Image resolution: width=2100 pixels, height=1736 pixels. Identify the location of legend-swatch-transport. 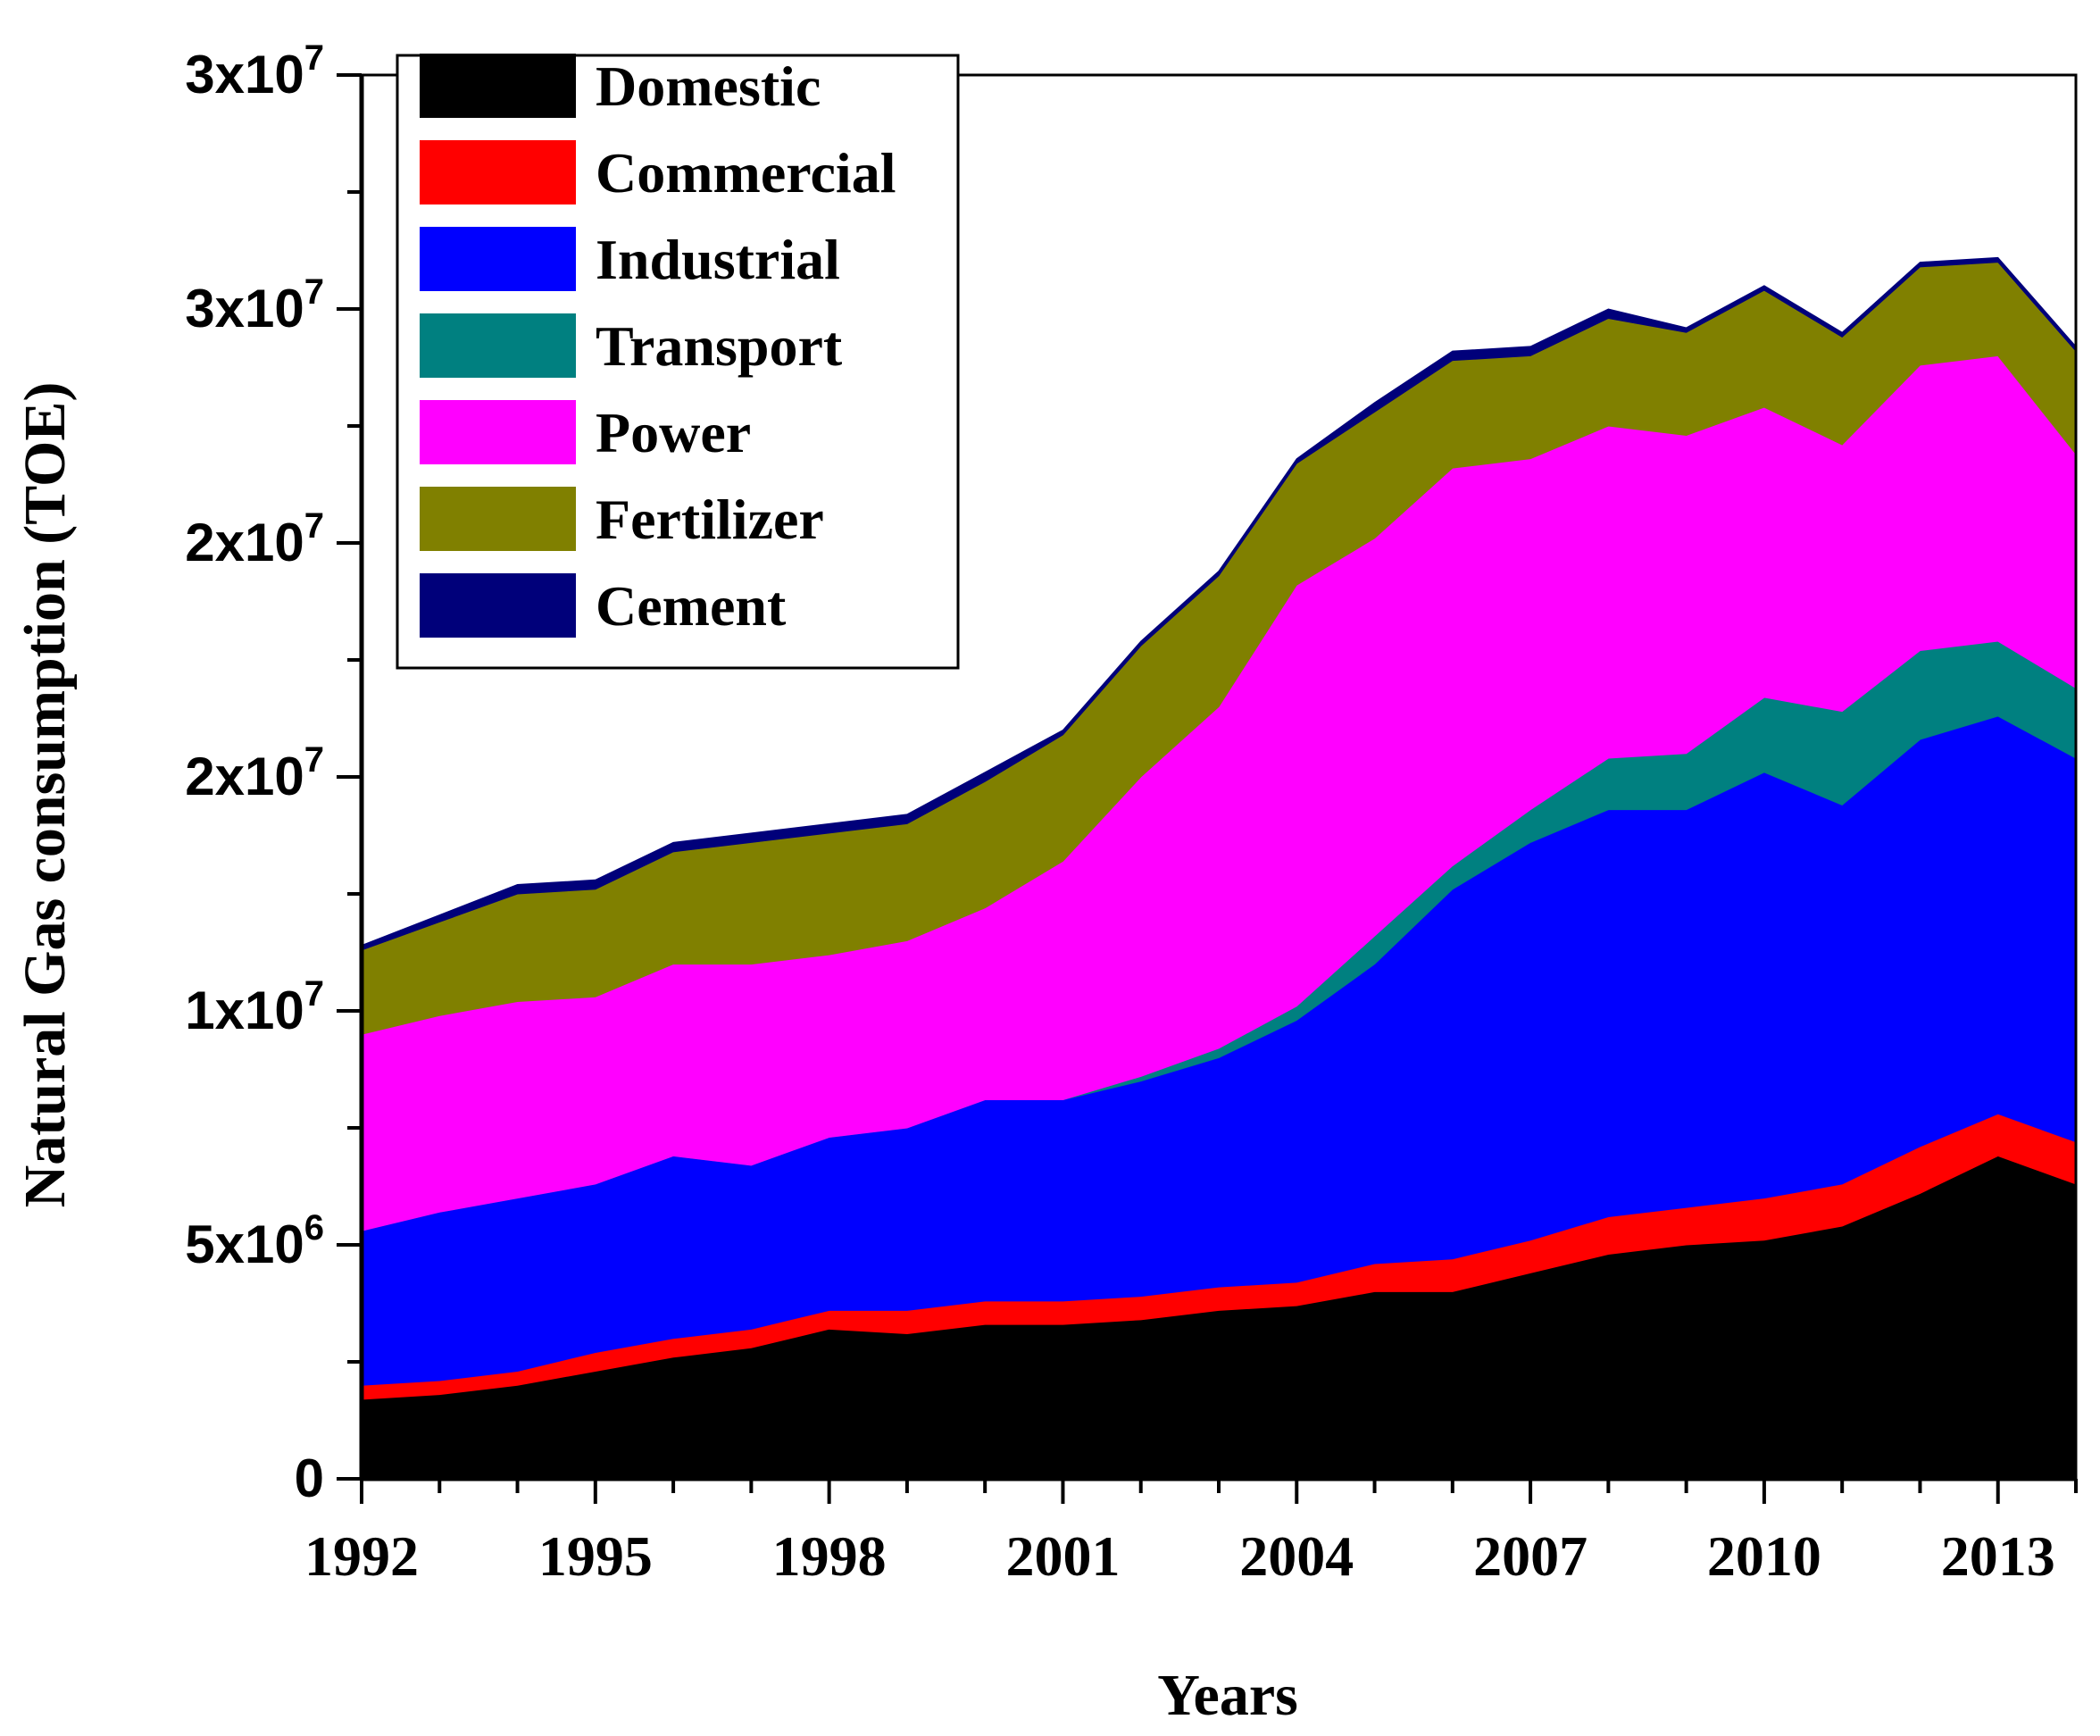
(498, 345).